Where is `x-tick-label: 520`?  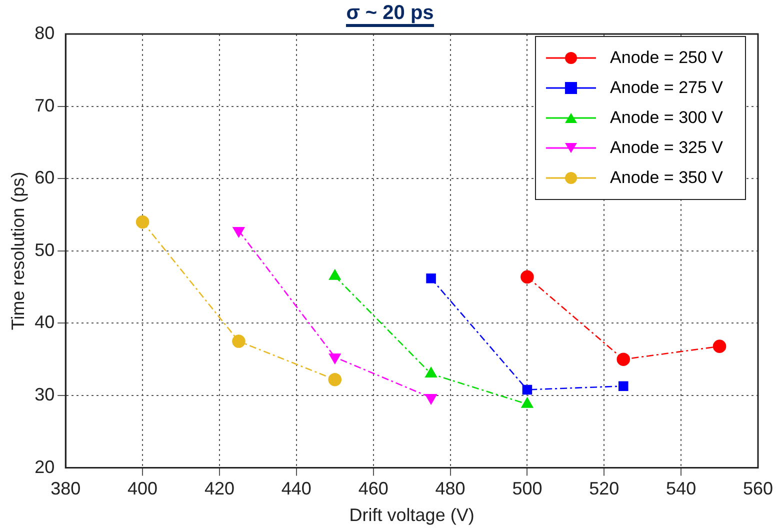 x-tick-label: 520 is located at coordinates (604, 488).